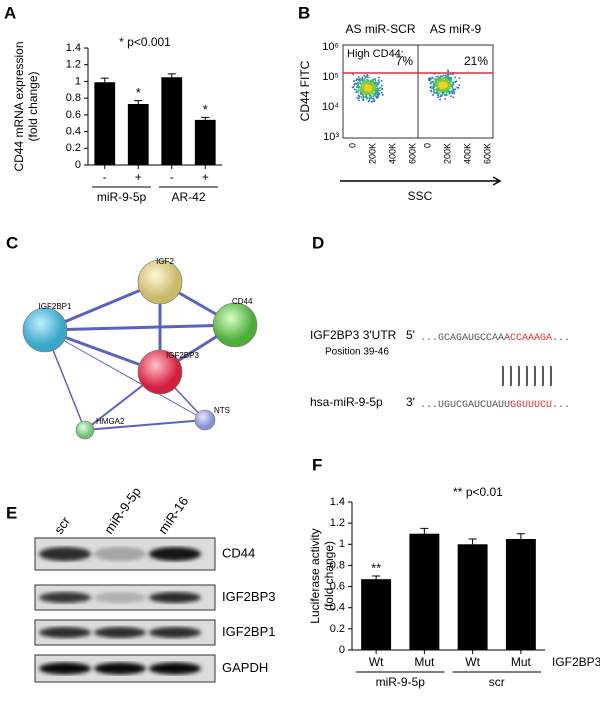  I want to click on gate-label: High CD44:, so click(375, 54).